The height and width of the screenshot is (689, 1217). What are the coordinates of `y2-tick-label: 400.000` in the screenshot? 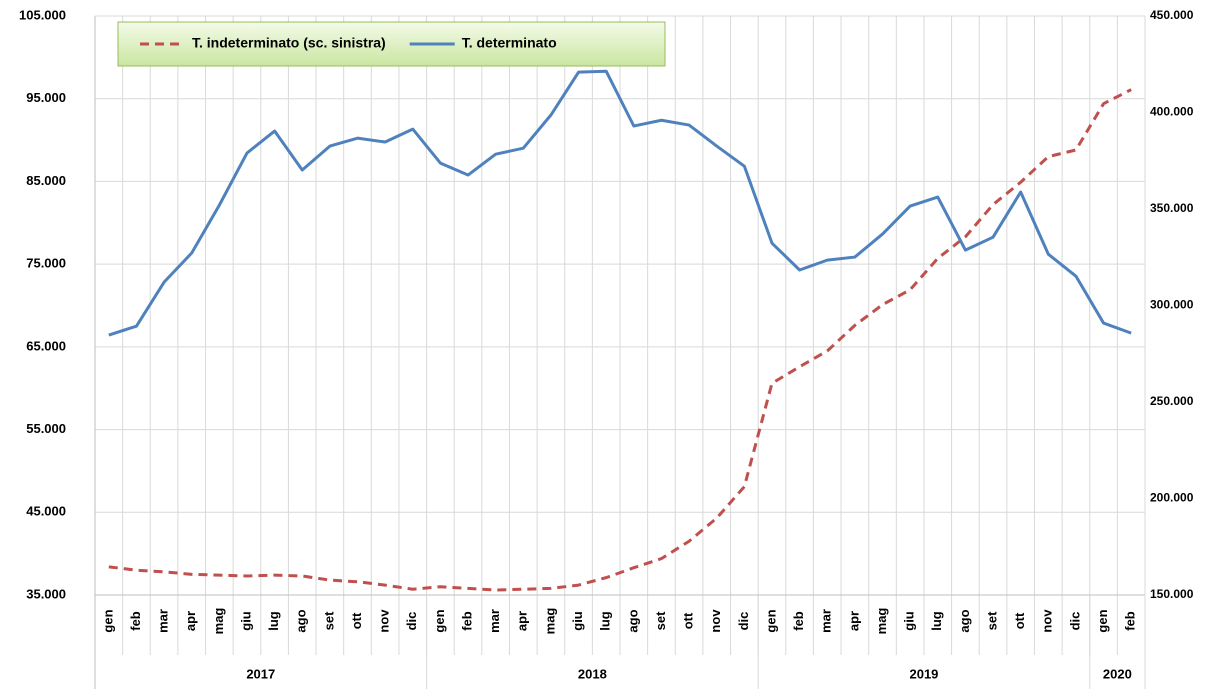 It's located at (1172, 112).